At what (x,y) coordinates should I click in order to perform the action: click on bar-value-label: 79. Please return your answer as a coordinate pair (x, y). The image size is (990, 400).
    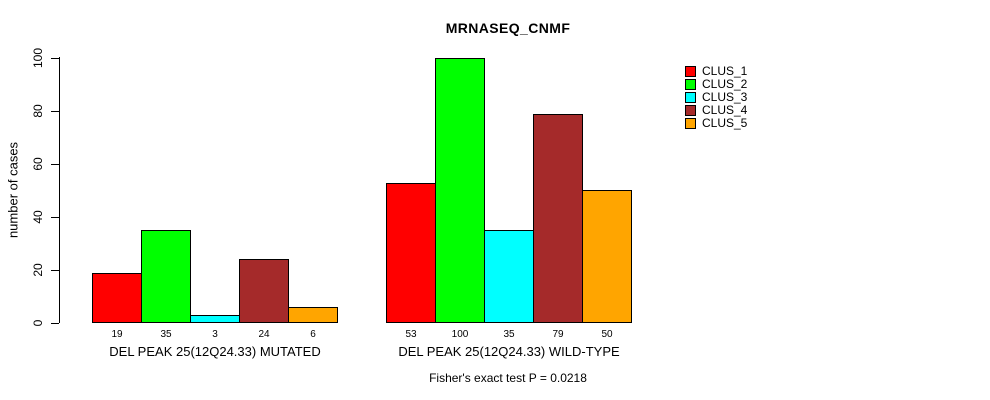
    Looking at the image, I should click on (558, 334).